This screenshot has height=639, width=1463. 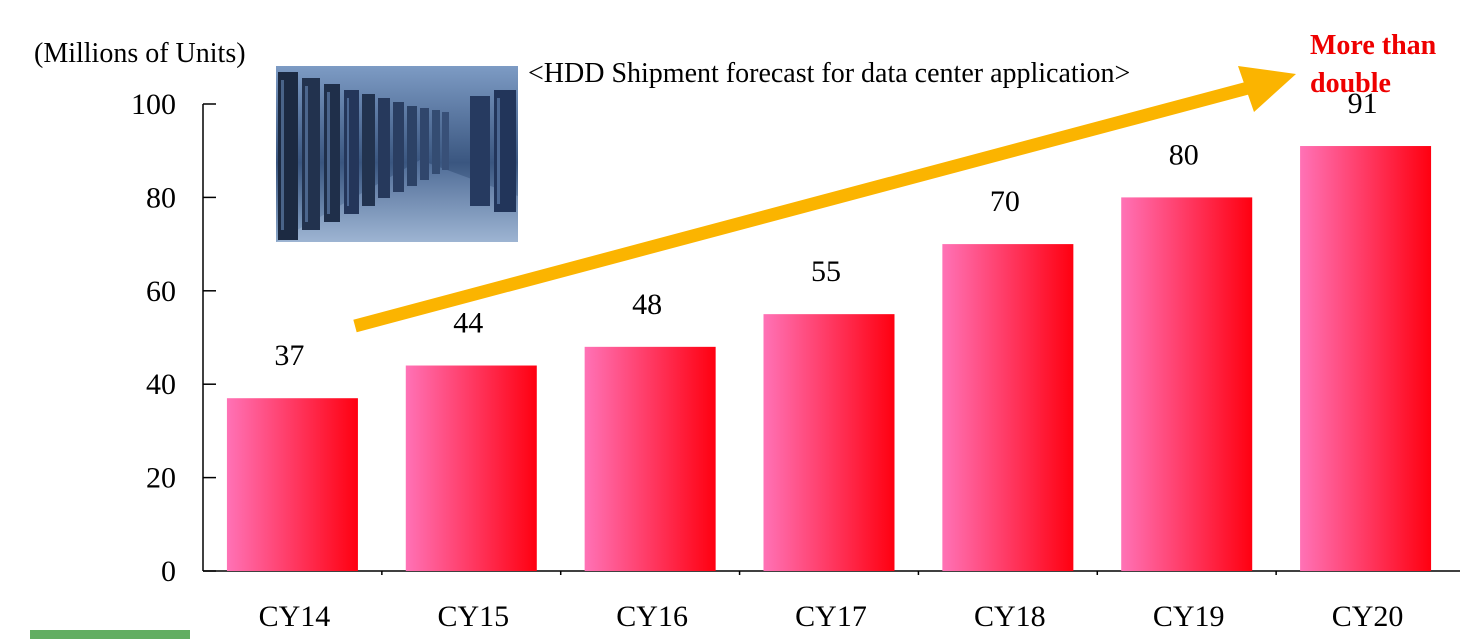 I want to click on y-unit-label: (Millions of Units), so click(x=140, y=53).